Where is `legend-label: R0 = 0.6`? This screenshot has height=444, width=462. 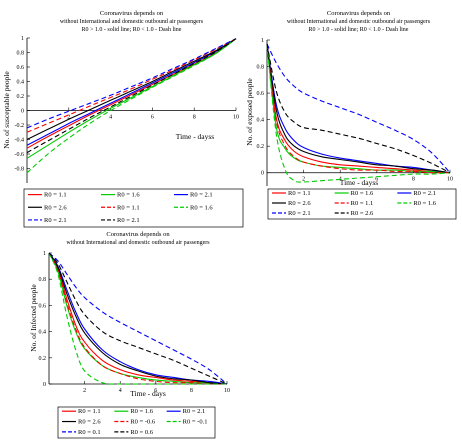
legend-label: R0 = 0.6 is located at coordinates (141, 432).